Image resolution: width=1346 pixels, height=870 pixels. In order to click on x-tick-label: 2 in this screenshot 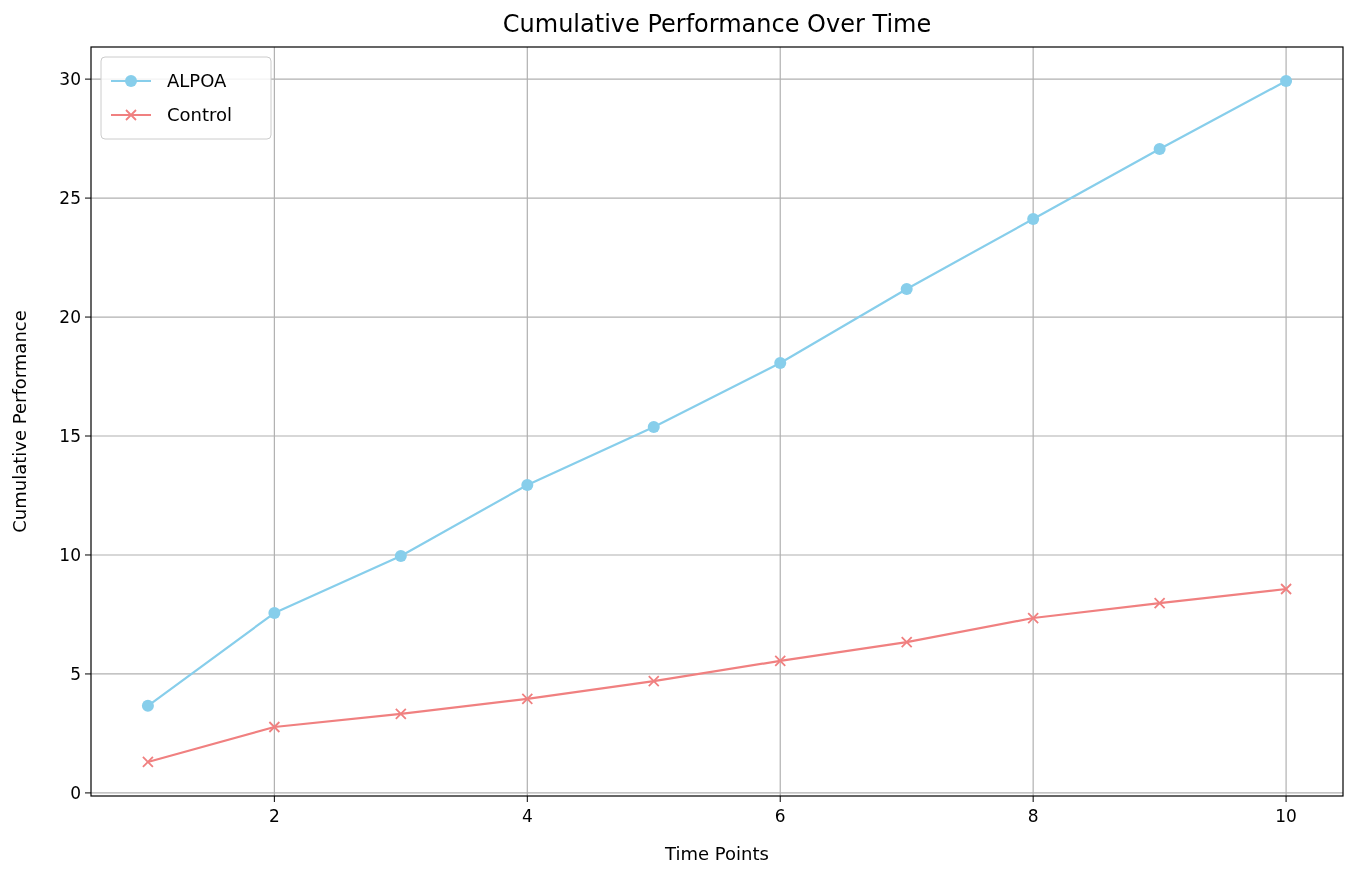, I will do `click(274, 816)`.